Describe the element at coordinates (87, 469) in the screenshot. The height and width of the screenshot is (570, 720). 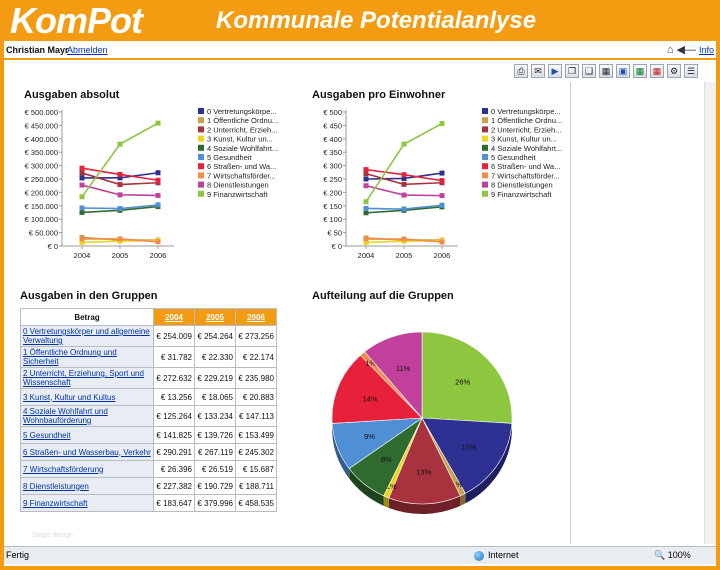
I see `group-link: 7 Wirtschaftsförderung` at that location.